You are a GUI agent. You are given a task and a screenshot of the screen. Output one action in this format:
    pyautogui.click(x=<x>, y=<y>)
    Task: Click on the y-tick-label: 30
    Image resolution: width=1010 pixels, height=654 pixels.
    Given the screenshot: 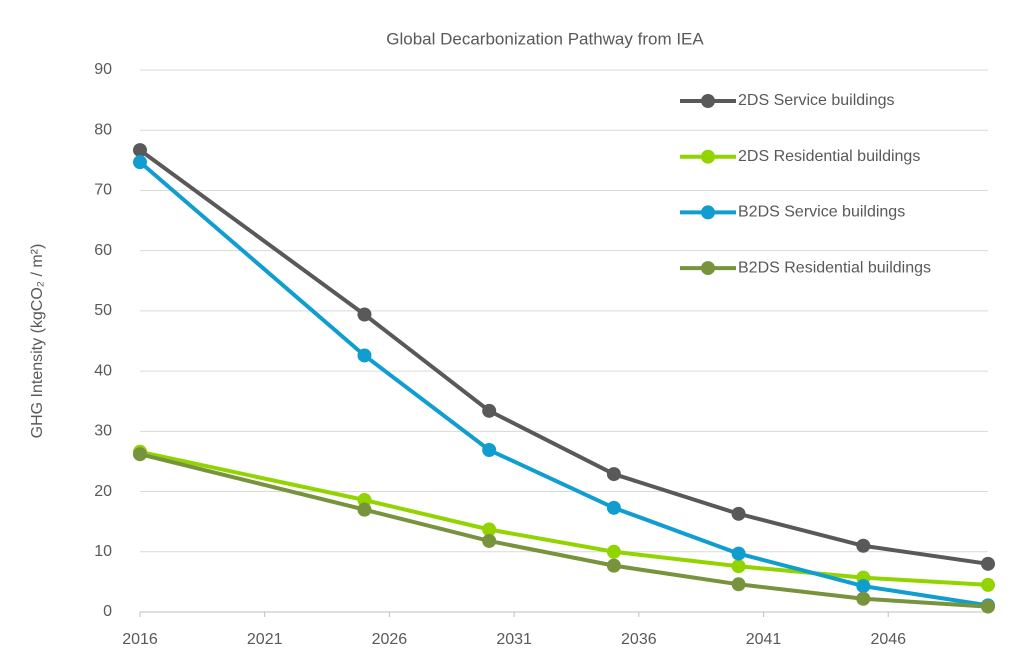 What is the action you would take?
    pyautogui.click(x=103, y=431)
    